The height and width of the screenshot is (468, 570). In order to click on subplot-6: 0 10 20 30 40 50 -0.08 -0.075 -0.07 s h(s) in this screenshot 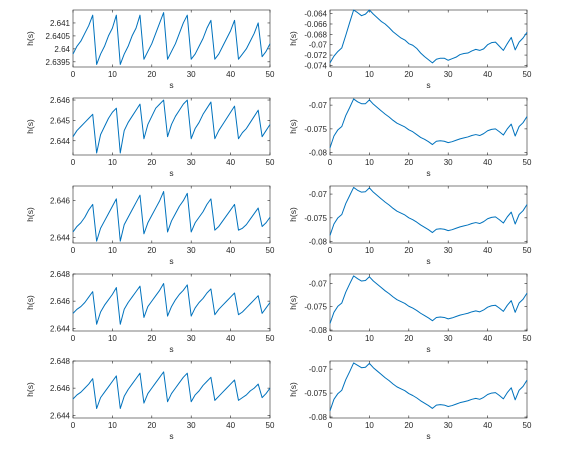, I will do `click(410, 225)`.